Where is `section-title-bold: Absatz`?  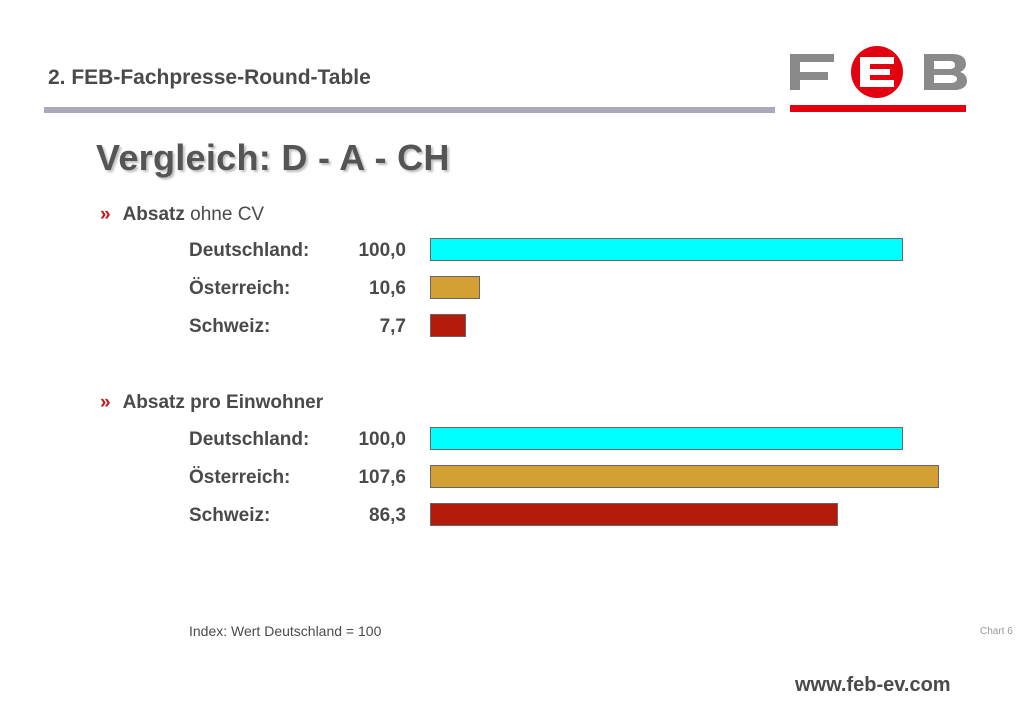 section-title-bold: Absatz is located at coordinates (153, 214).